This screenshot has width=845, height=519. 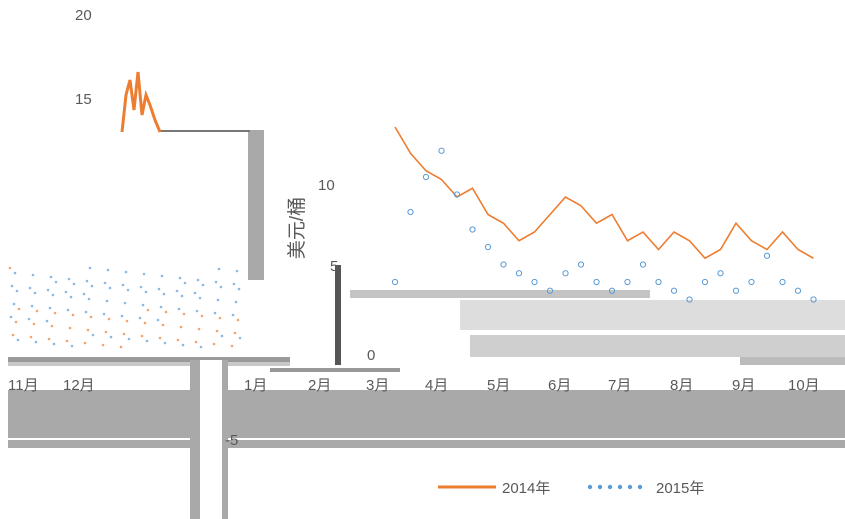 What do you see at coordinates (334, 266) in the screenshot?
I see `y-tick-label: 5` at bounding box center [334, 266].